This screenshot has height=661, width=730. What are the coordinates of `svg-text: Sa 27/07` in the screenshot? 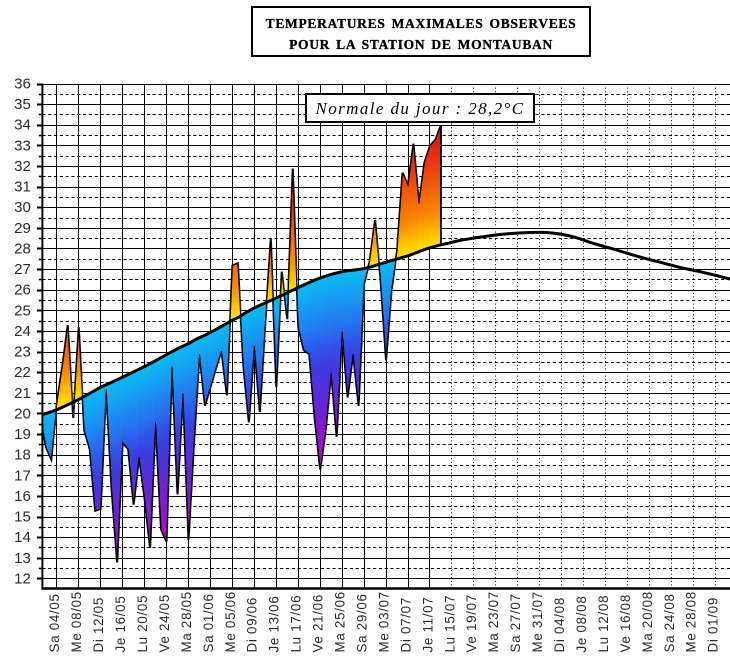 It's located at (515, 622).